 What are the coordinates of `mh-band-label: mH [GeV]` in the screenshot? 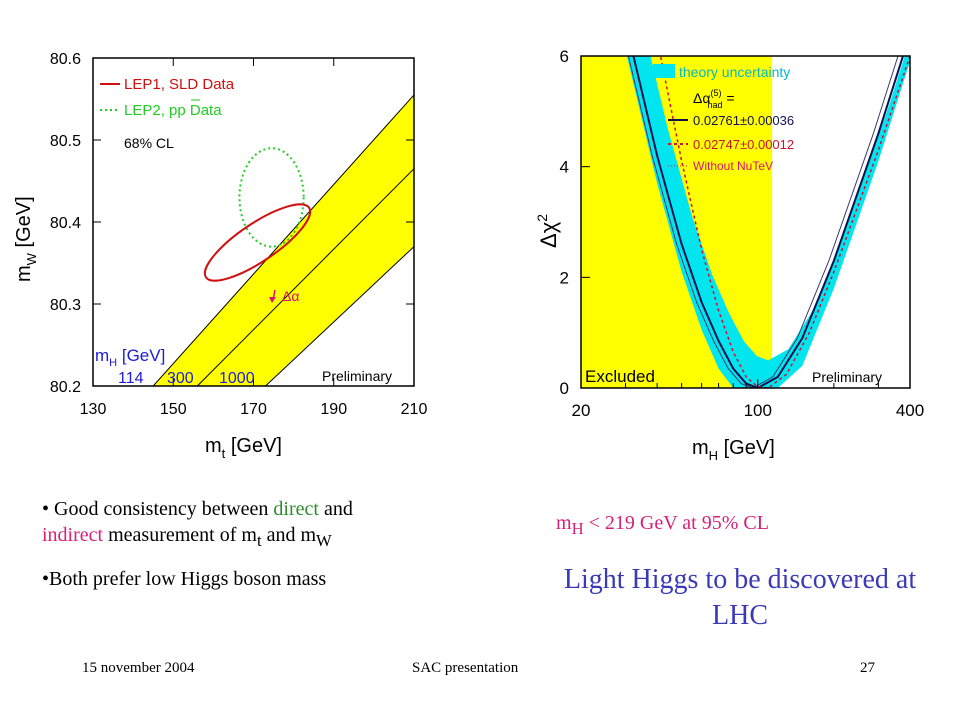 It's located at (130, 357).